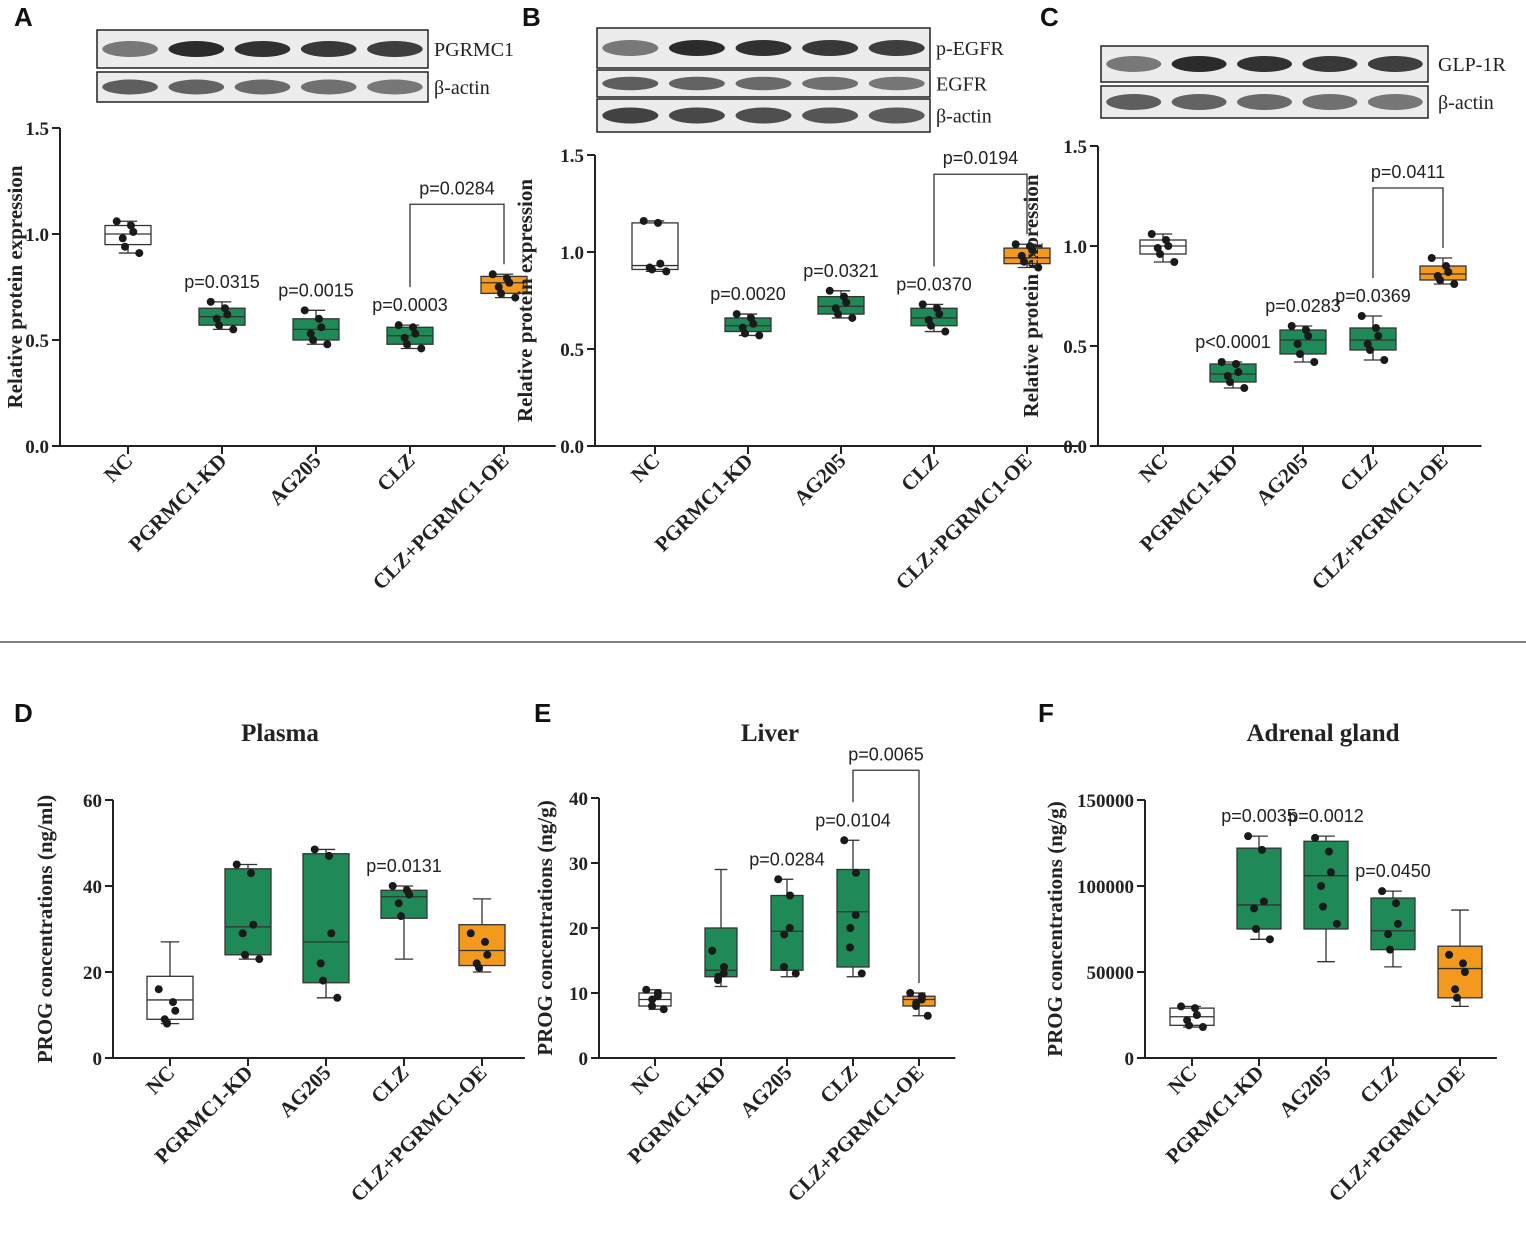  Describe the element at coordinates (542, 713) in the screenshot. I see `panel-e-letter: E` at that location.